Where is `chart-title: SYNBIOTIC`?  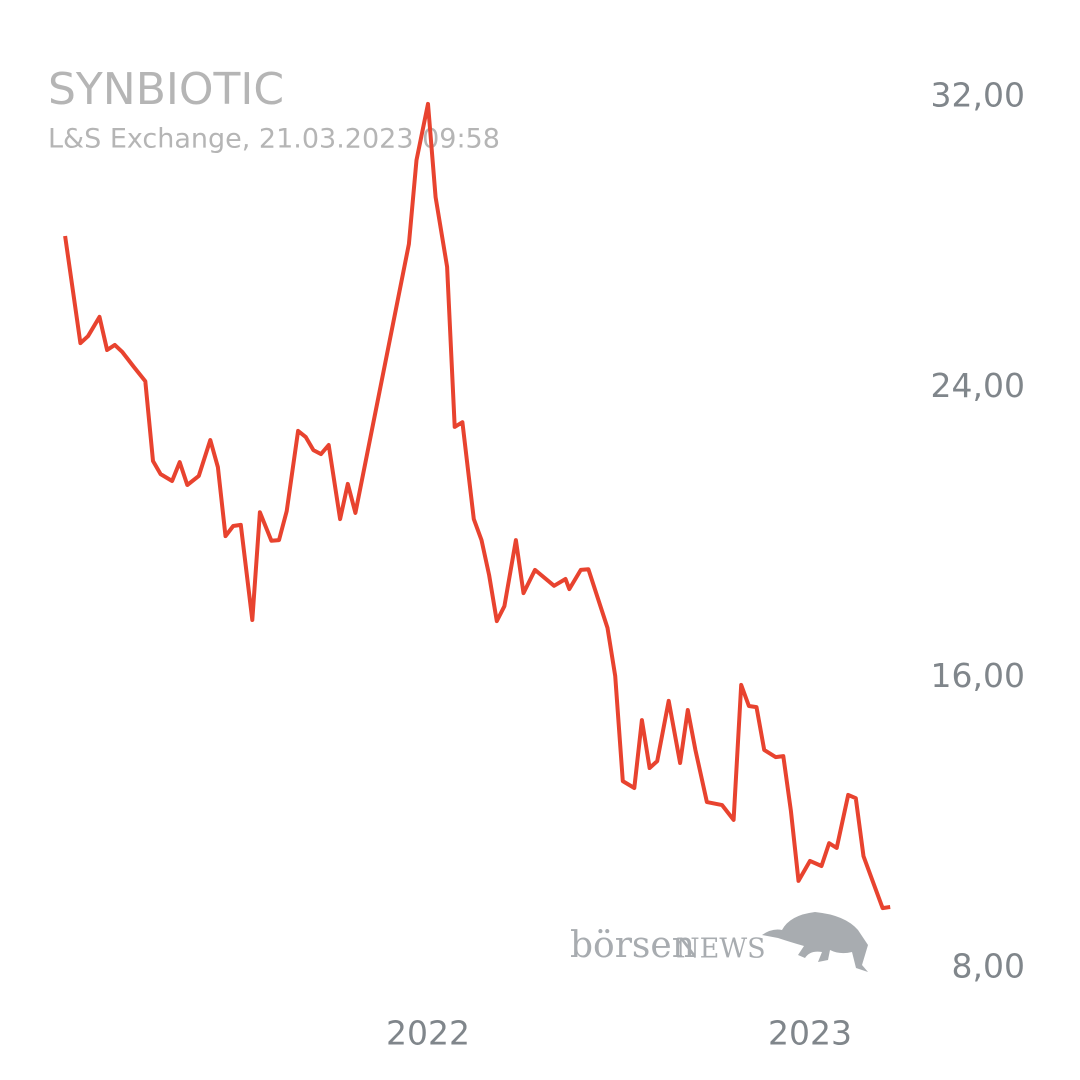 chart-title: SYNBIOTIC is located at coordinates (166, 89).